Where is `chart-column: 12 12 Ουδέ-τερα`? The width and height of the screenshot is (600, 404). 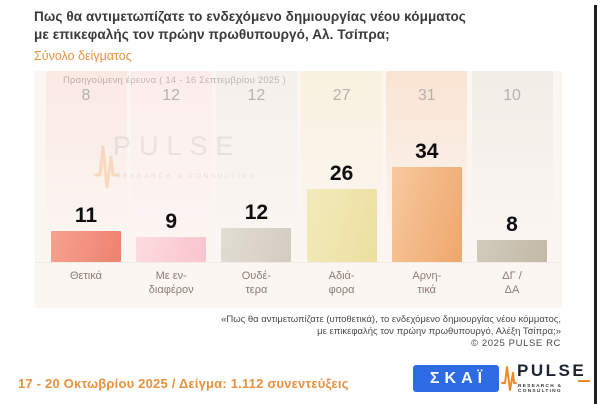 chart-column: 12 12 Ουδέ-τερα is located at coordinates (256, 189).